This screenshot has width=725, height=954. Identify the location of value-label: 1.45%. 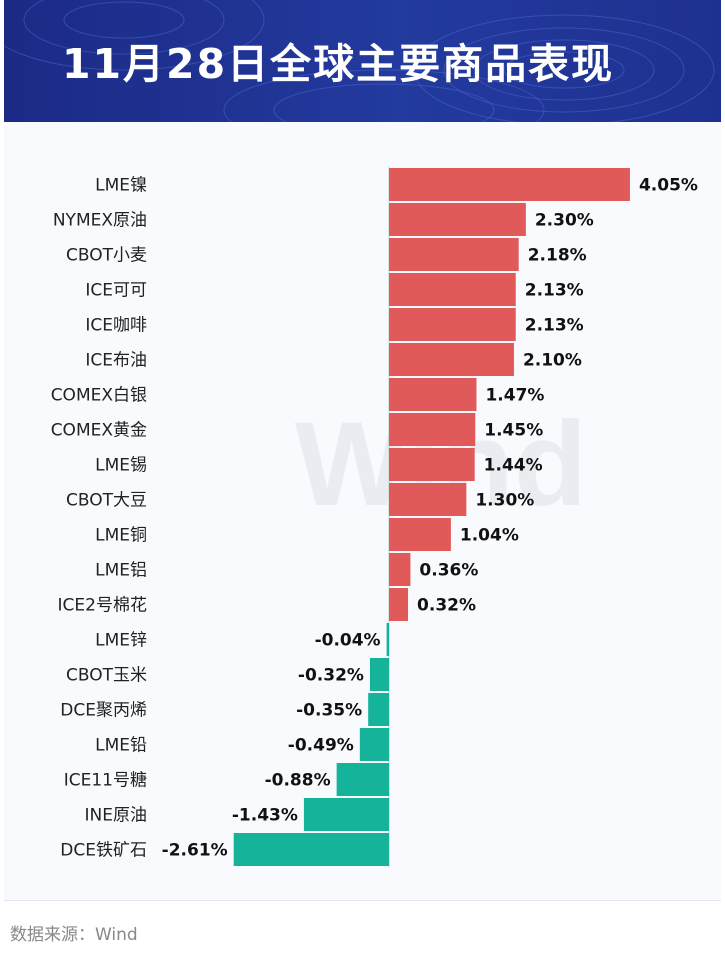
(513, 431).